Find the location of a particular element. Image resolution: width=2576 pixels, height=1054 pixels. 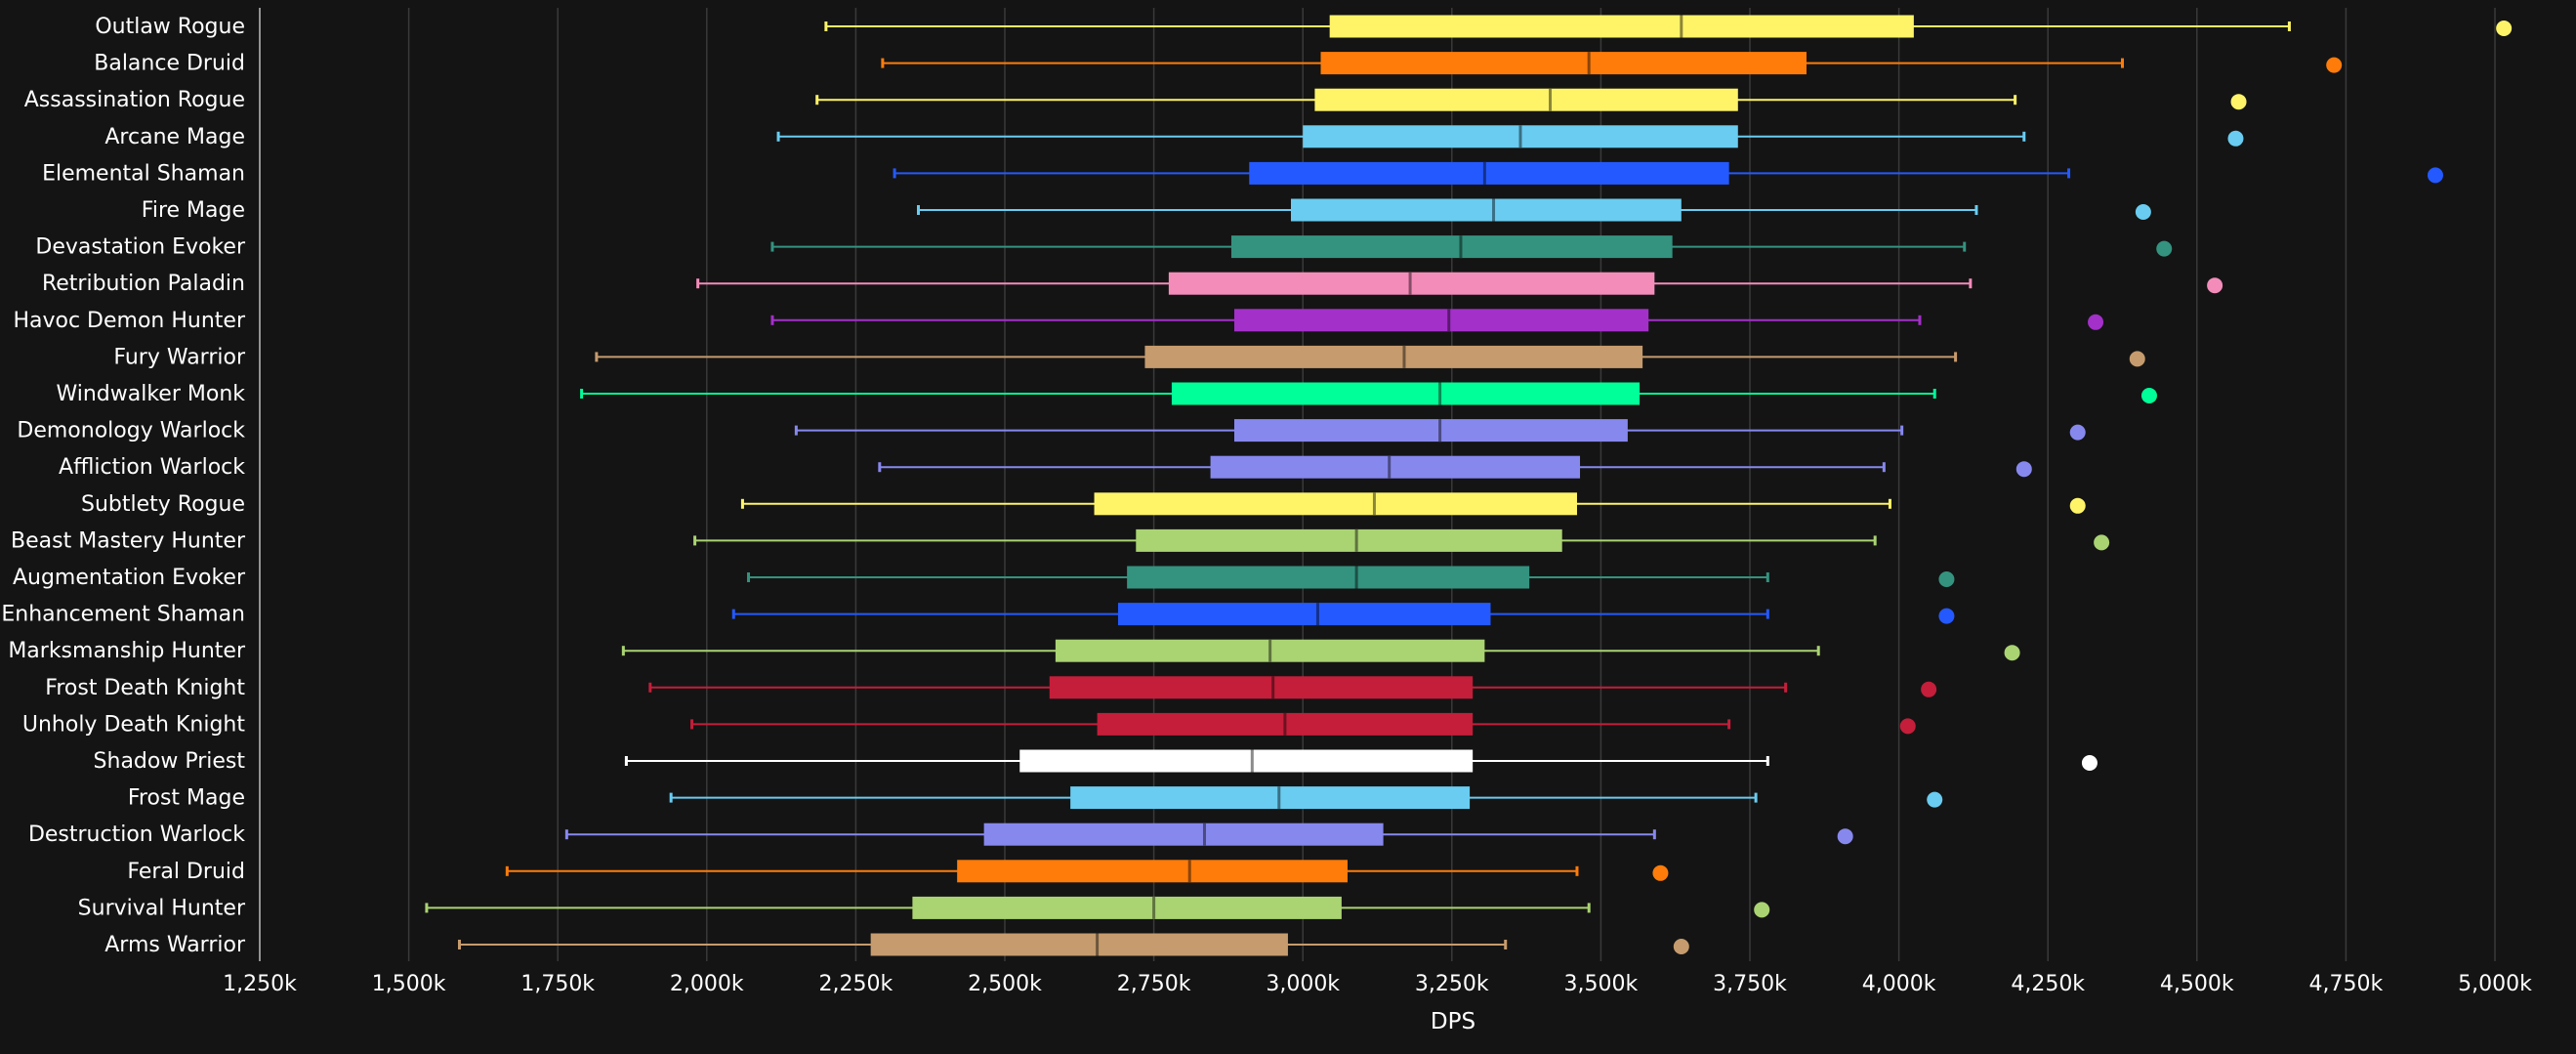

x-tick-label: 3,250k is located at coordinates (1452, 984).